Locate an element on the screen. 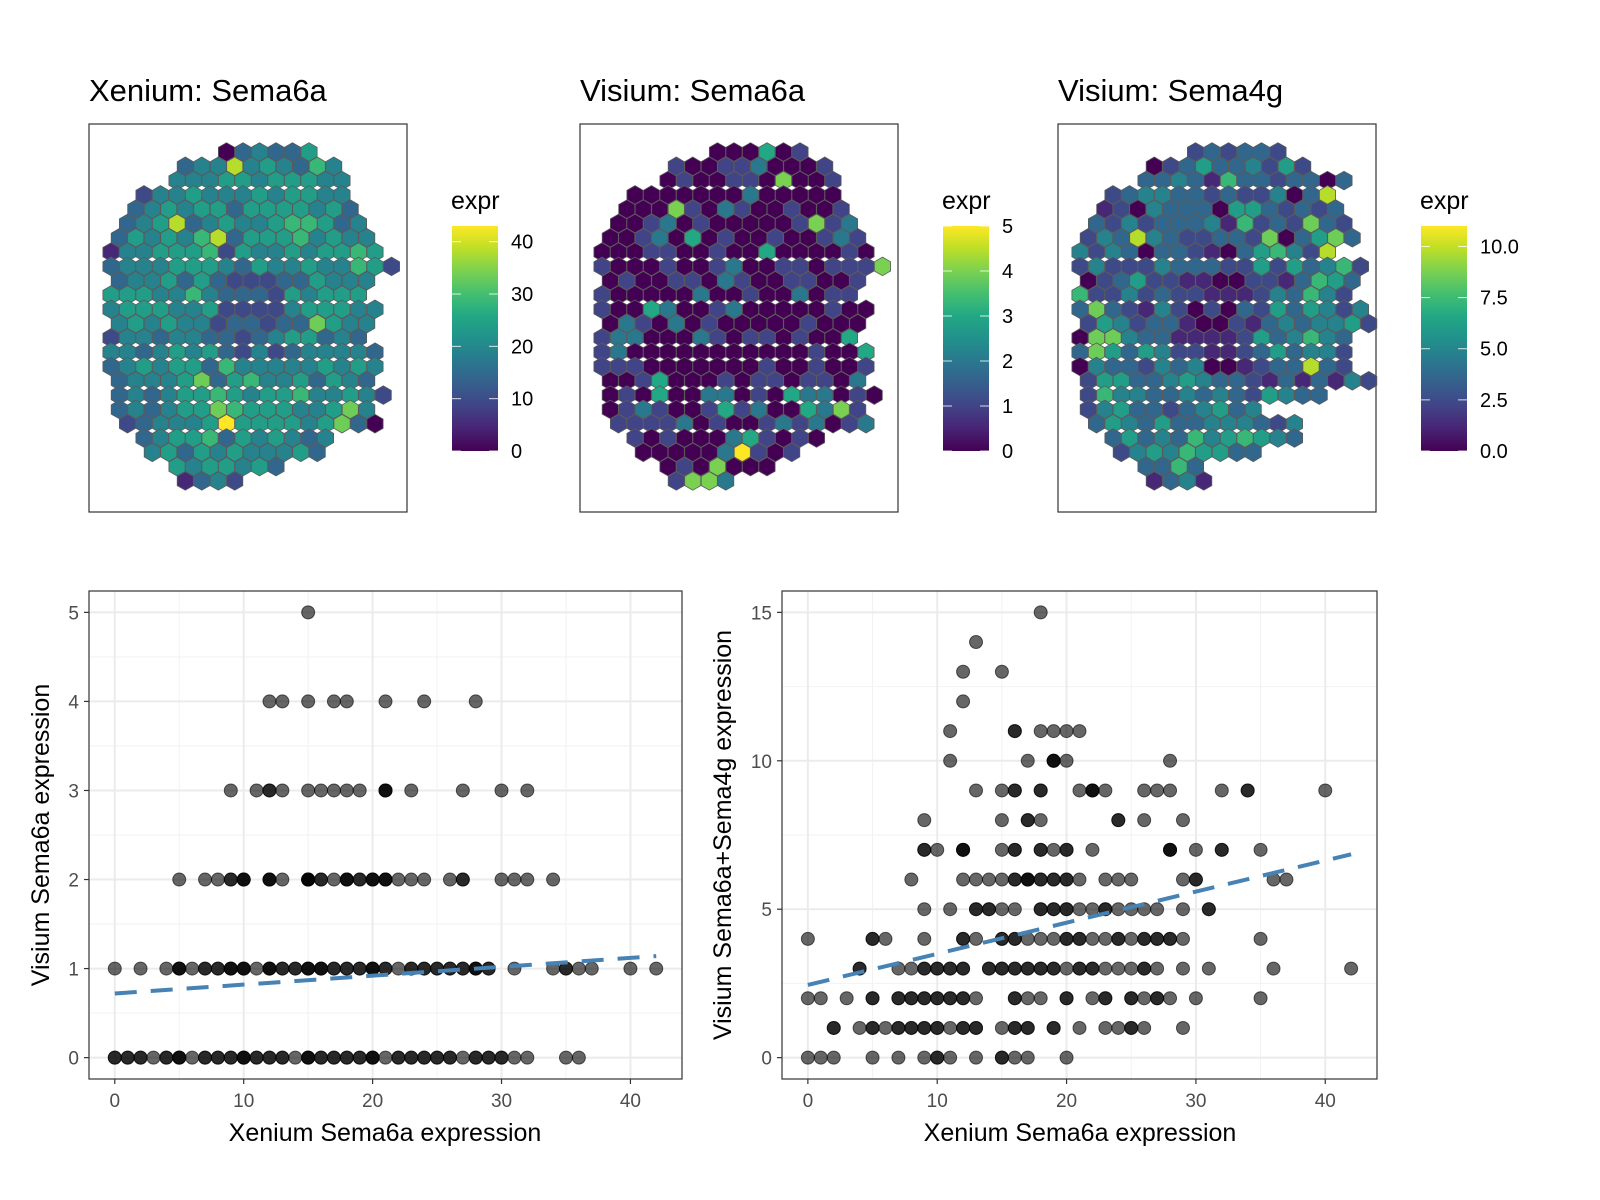 This screenshot has height=1200, width=1600. colorbar-tick-label: 2 is located at coordinates (1007, 362).